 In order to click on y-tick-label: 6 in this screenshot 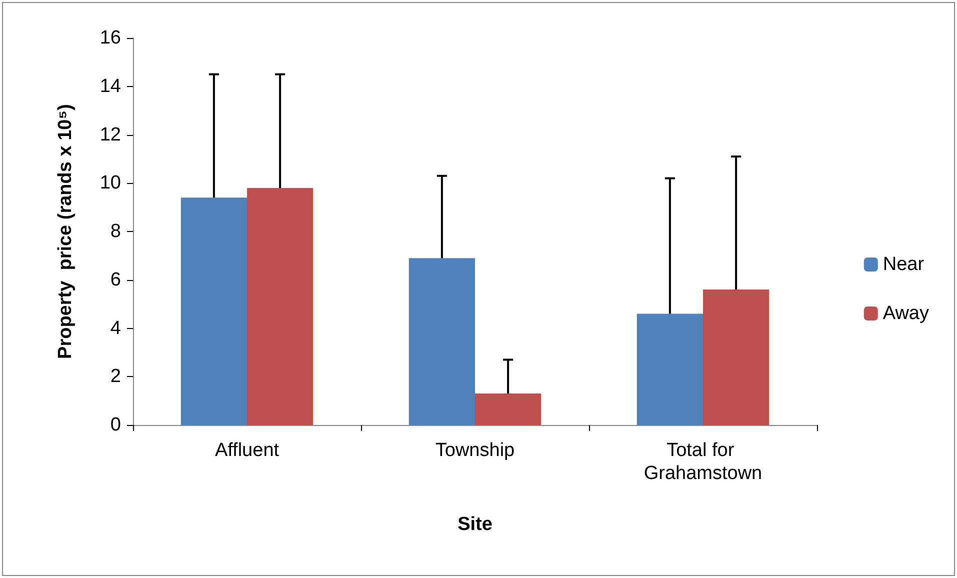, I will do `click(115, 279)`.